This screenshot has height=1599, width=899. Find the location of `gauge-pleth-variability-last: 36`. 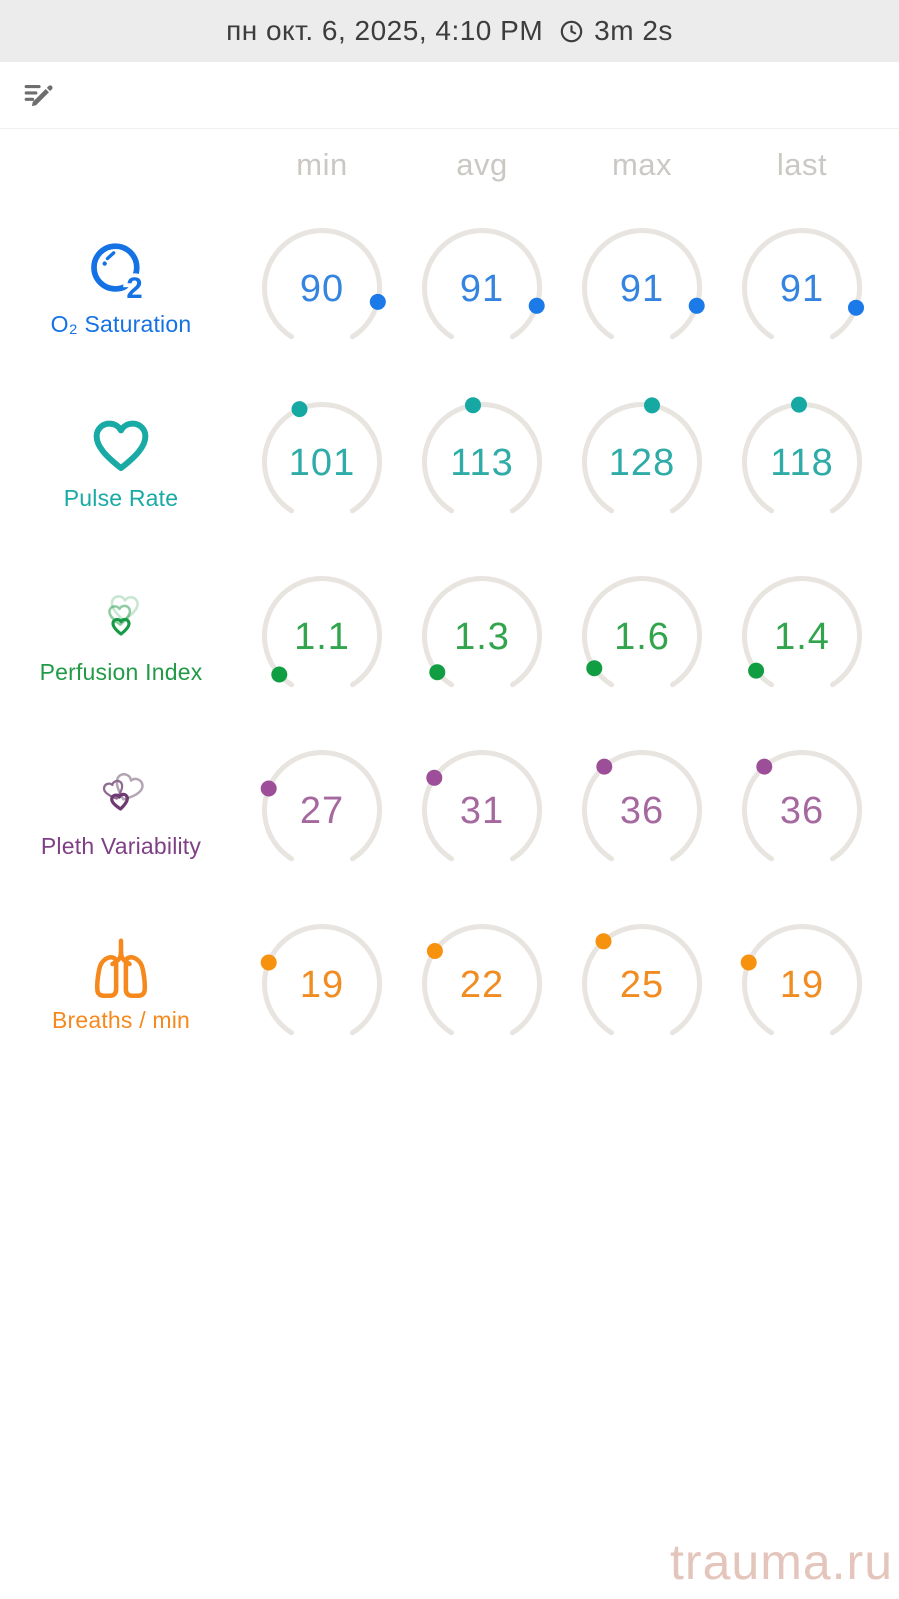

gauge-pleth-variability-last: 36 is located at coordinates (802, 810).